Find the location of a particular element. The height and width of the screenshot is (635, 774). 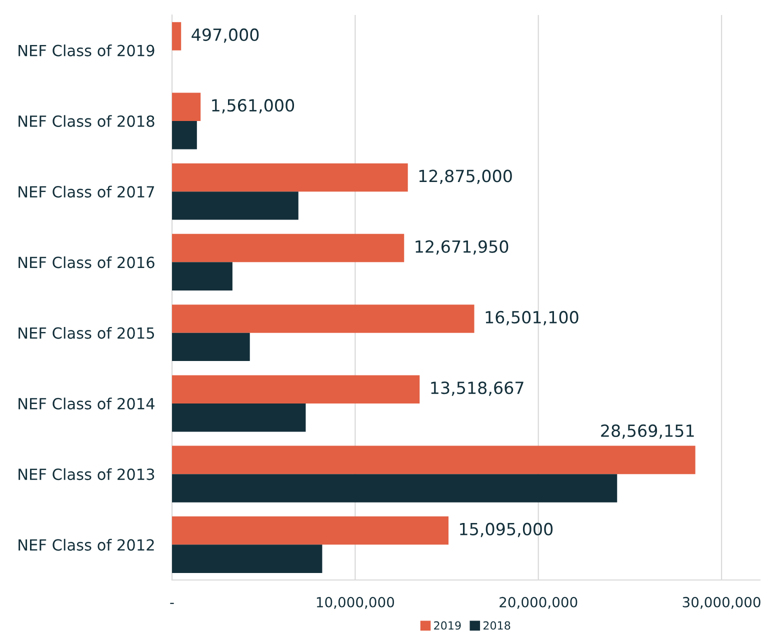

y-tick-label: NEF Class of 2019 is located at coordinates (86, 50).